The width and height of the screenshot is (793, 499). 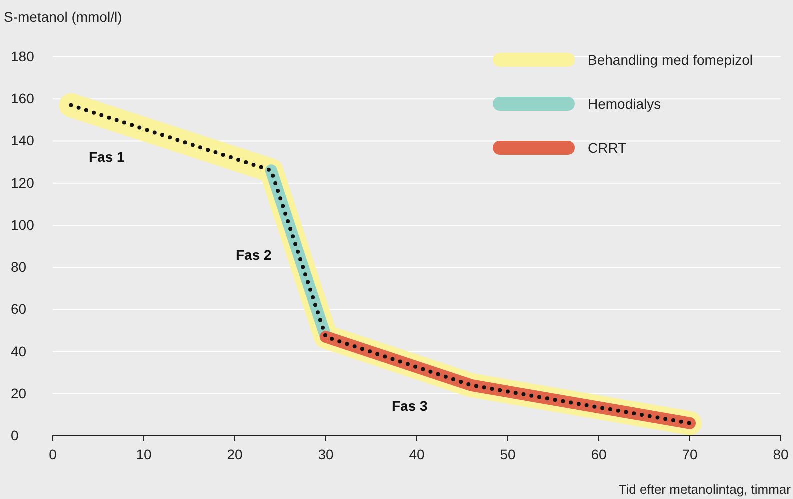 I want to click on y-tick-label: 160, so click(x=23, y=98).